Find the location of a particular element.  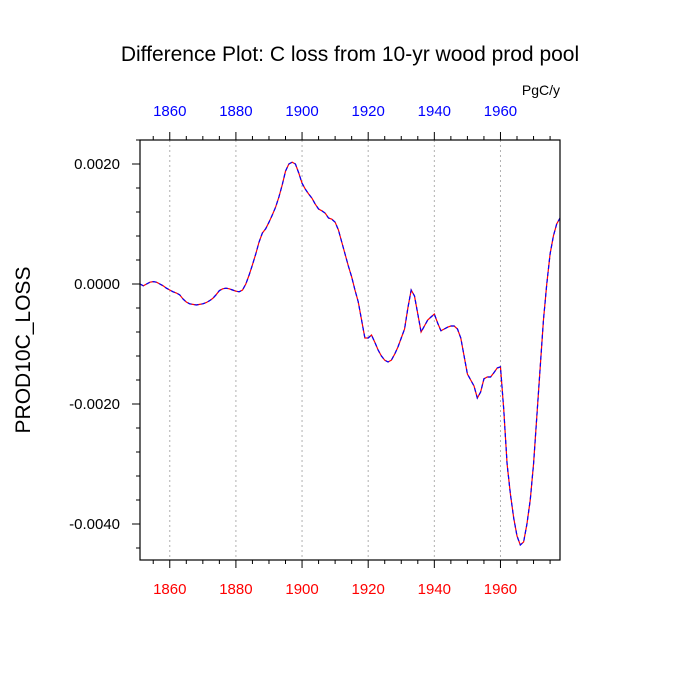

x-tick-label-bottom: 1960 is located at coordinates (500, 589).